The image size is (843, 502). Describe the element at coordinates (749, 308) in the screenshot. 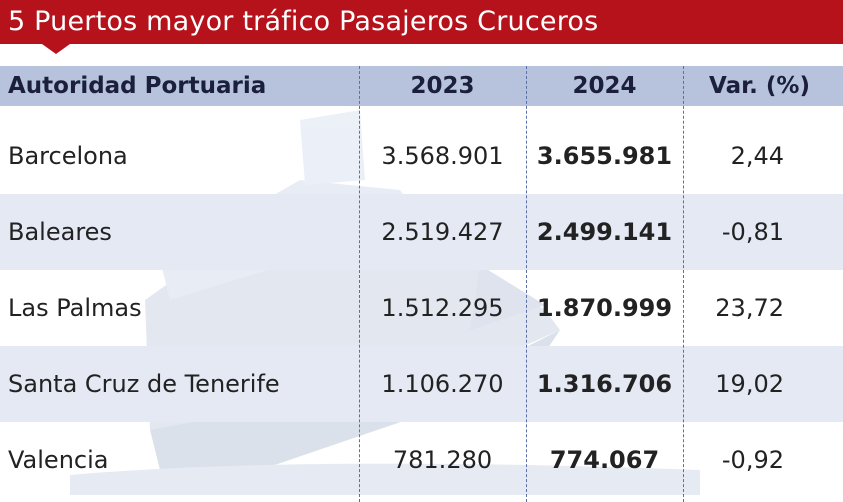

I see `row-var: 23,72` at that location.